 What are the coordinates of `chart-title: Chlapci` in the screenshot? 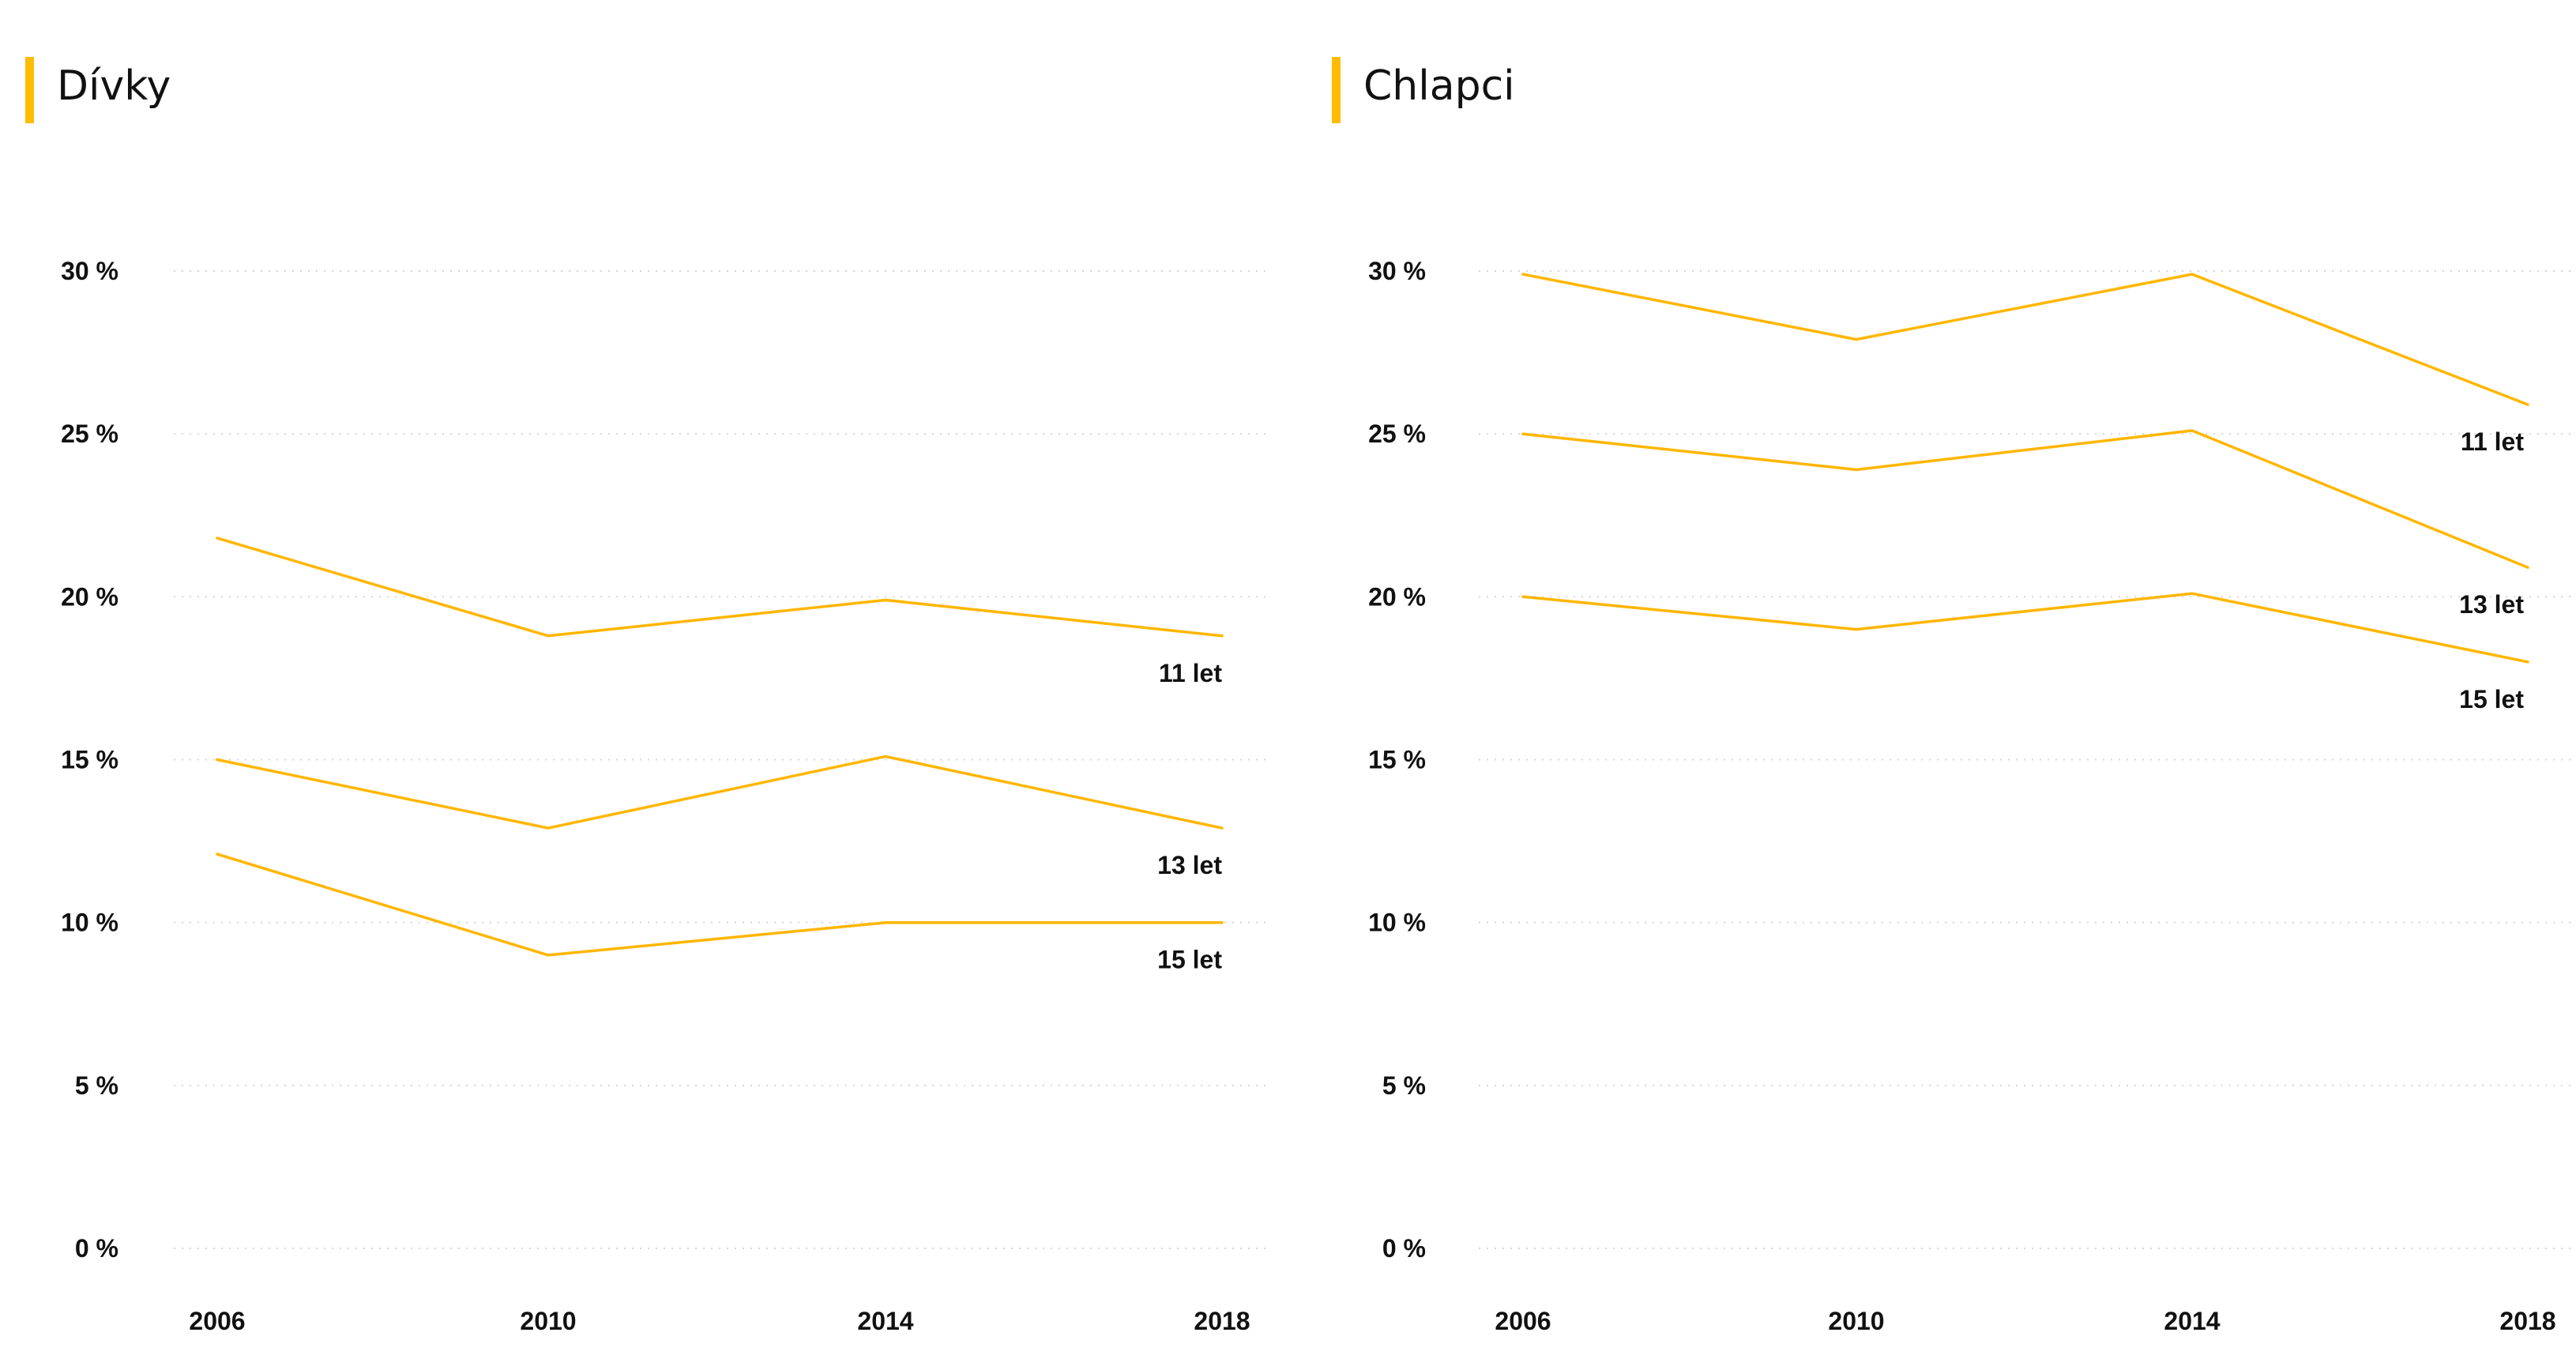 It's located at (1439, 86).